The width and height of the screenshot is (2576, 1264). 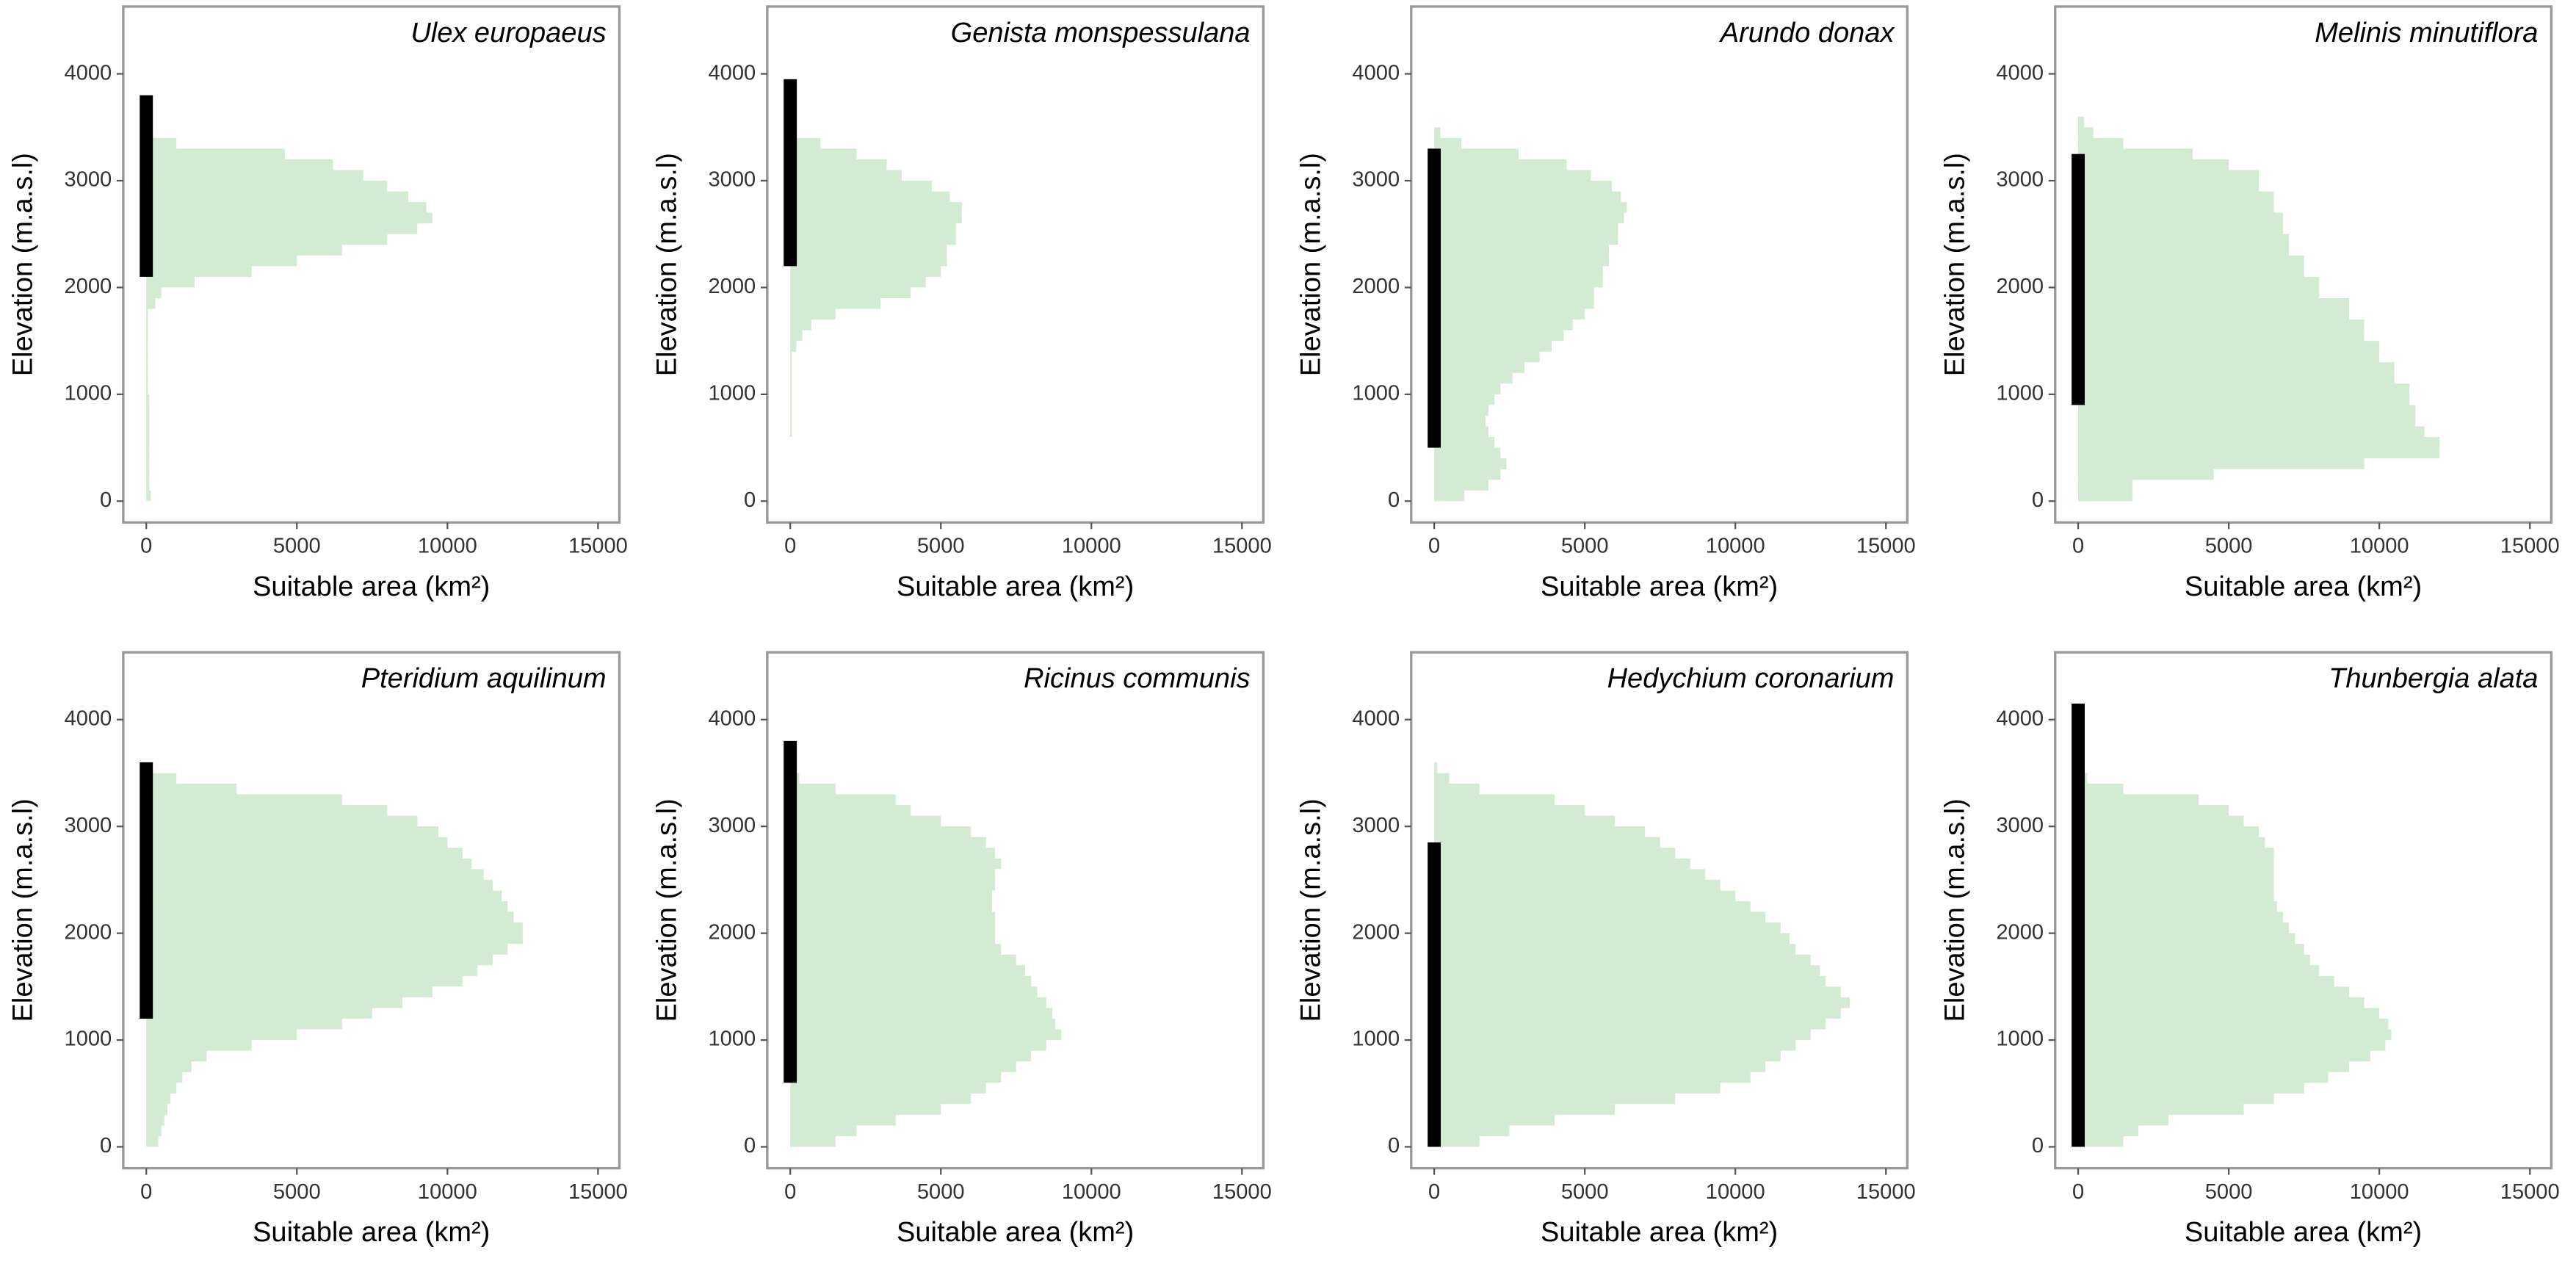 I want to click on species-title: Pteridium aquilinum, so click(x=484, y=679).